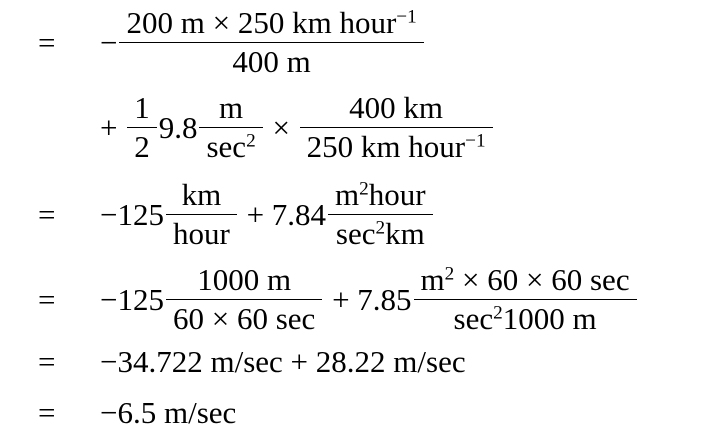  I want to click on fraction: m2 × 60 × 60 sec sec21000 m, so click(525, 299).